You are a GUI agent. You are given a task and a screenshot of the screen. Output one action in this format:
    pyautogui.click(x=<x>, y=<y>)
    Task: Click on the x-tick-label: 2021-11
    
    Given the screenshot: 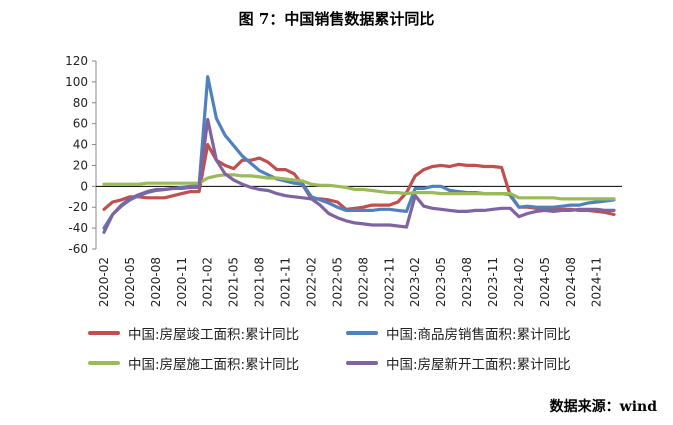 What is the action you would take?
    pyautogui.click(x=286, y=282)
    